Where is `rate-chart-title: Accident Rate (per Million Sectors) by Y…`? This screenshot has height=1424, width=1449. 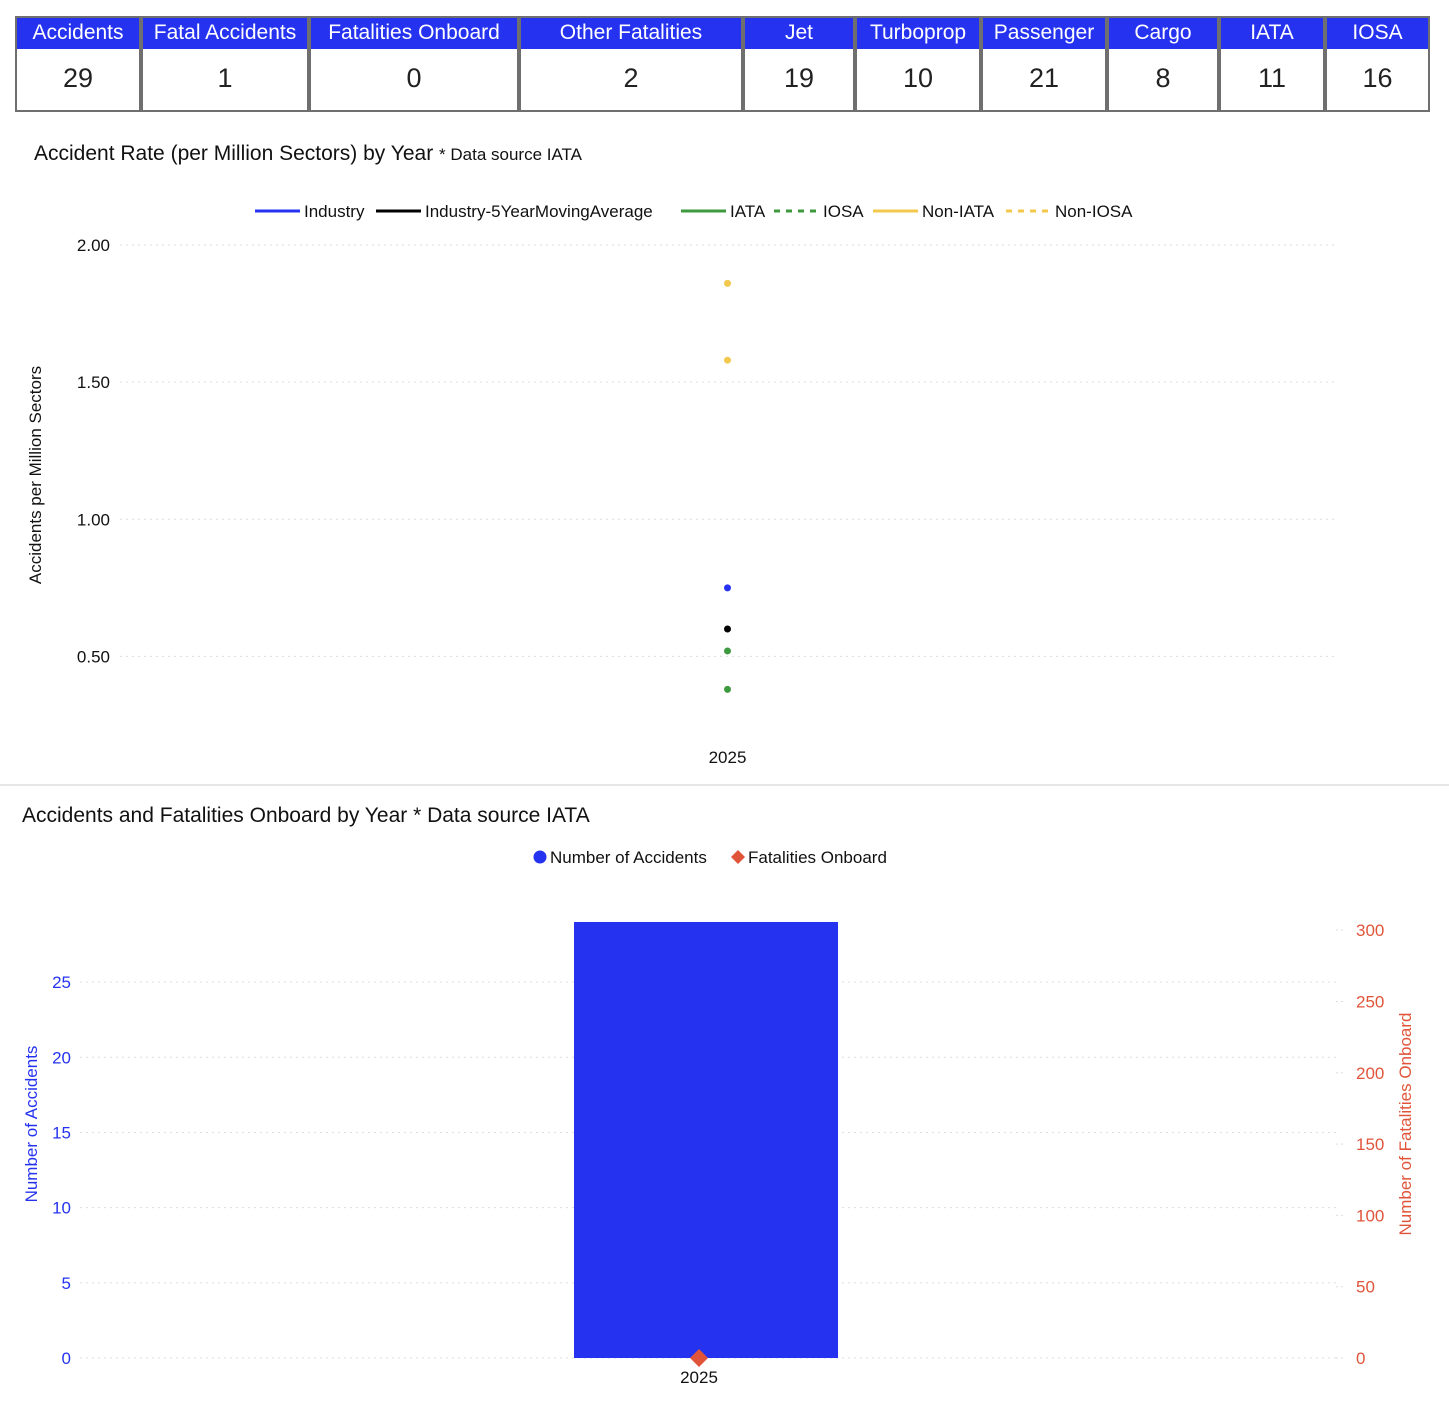
rate-chart-title: Accident Rate (per Million Sectors) by Y… is located at coordinates (308, 154).